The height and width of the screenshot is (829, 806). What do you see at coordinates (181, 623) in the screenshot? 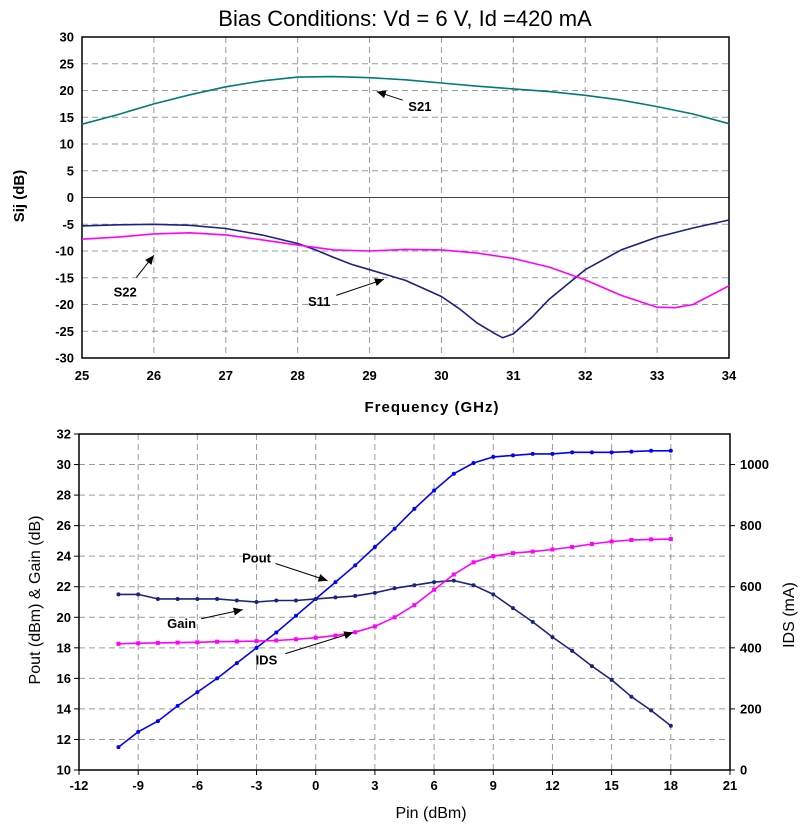
I see `annotation-label-gain: Gain` at bounding box center [181, 623].